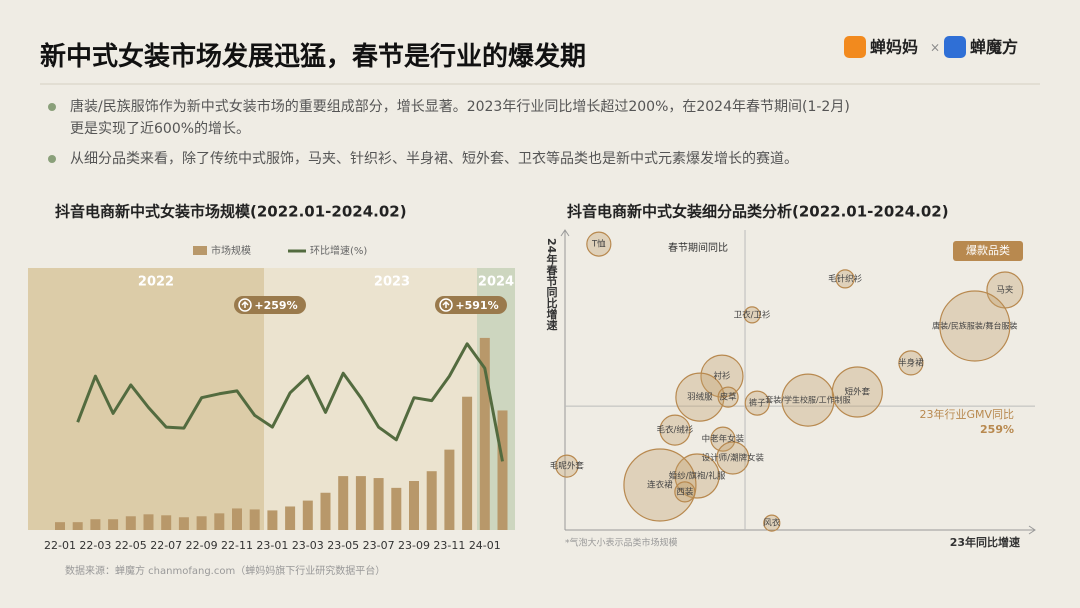 The width and height of the screenshot is (1080, 608). Describe the element at coordinates (723, 439) in the screenshot. I see `bubble-label: 中老年女装` at that location.